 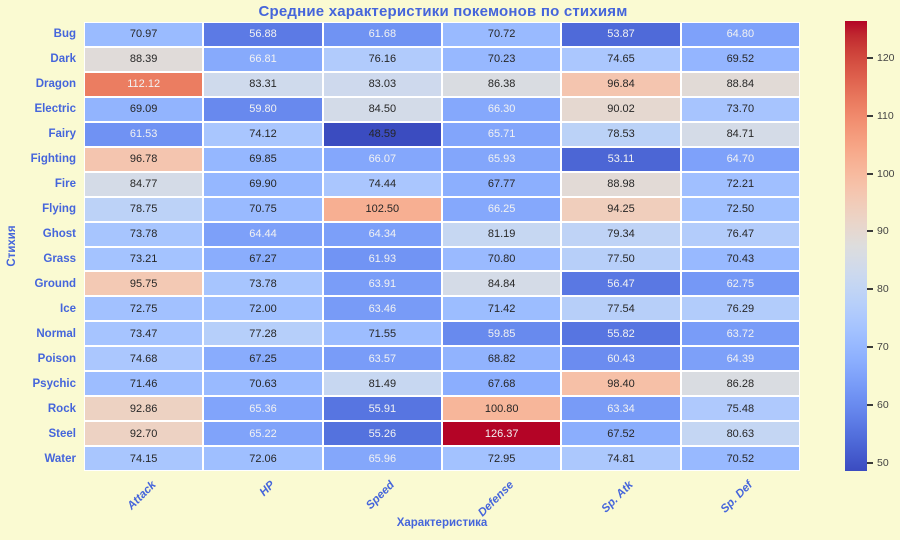 What do you see at coordinates (621, 334) in the screenshot?
I see `heatmap-cell-normal-sp-atk: 55.82` at bounding box center [621, 334].